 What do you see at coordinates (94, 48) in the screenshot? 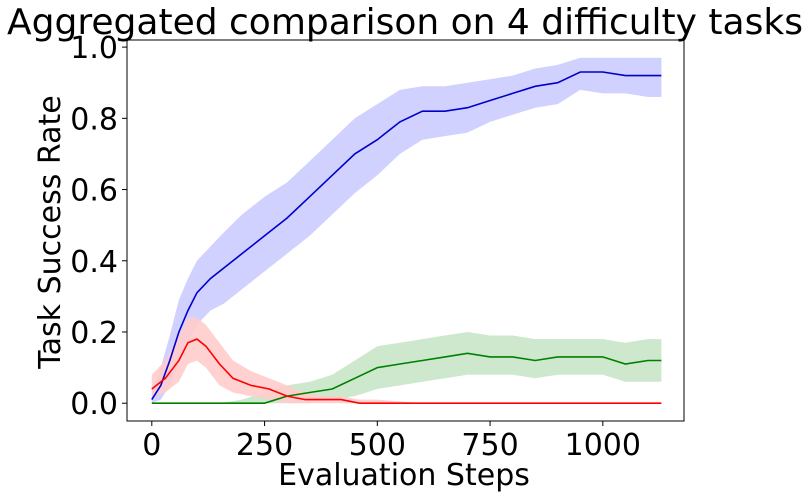
I see `y-tick-label: 1.0` at bounding box center [94, 48].